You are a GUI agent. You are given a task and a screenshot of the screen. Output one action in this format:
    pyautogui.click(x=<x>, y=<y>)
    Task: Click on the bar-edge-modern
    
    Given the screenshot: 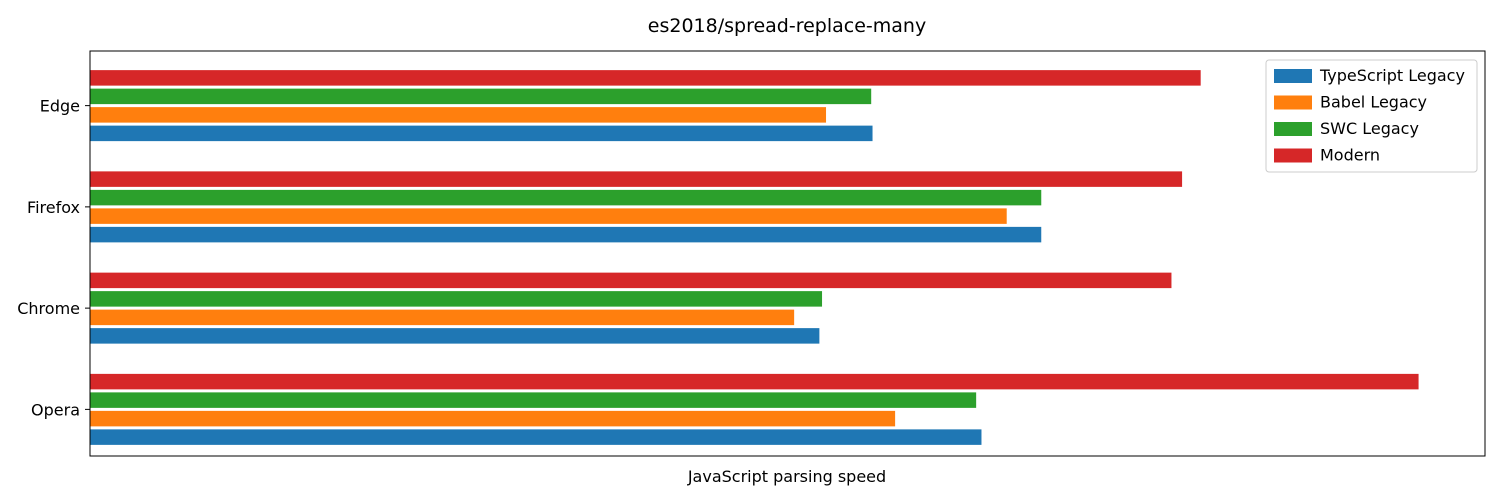 What is the action you would take?
    pyautogui.click(x=645, y=78)
    